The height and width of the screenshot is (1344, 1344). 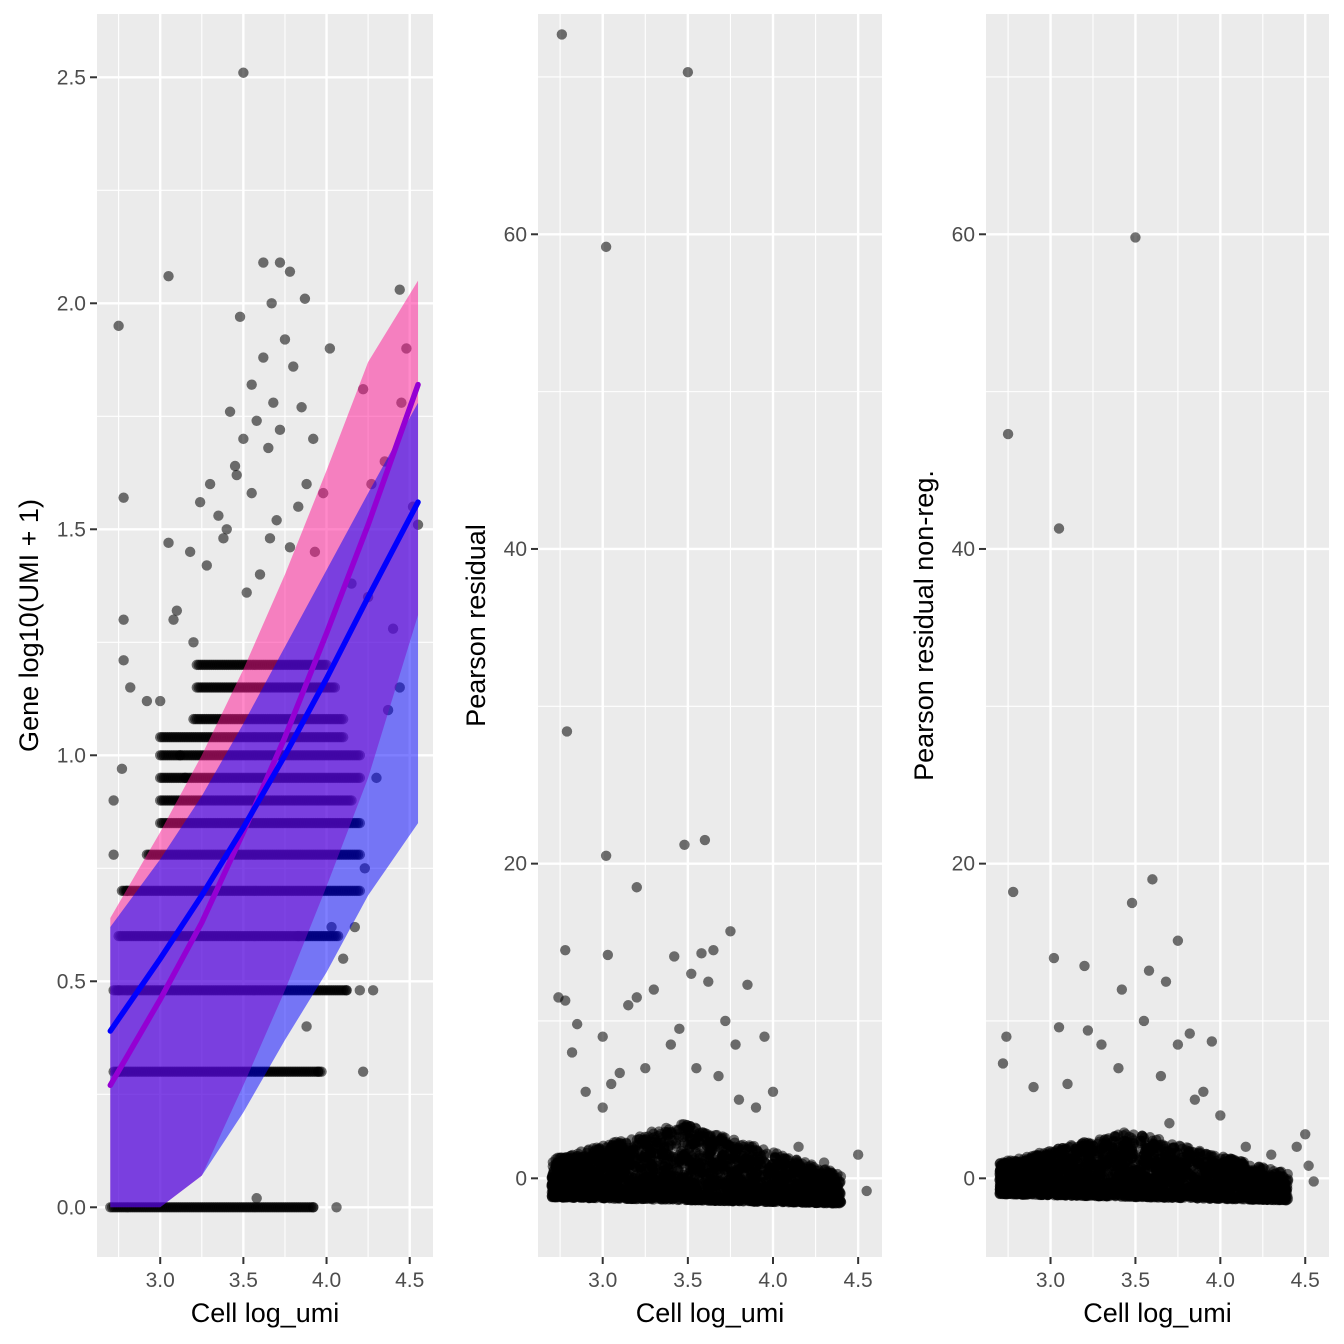 What do you see at coordinates (71, 1207) in the screenshot?
I see `y-tick-label: 0.0` at bounding box center [71, 1207].